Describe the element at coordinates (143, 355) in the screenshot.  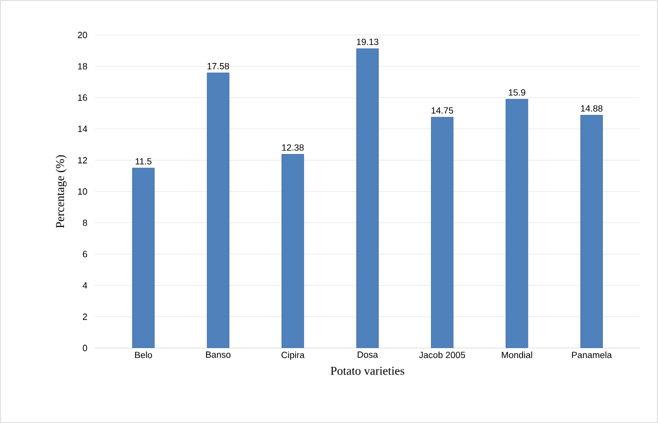
I see `x-tick-label: Belo` at that location.